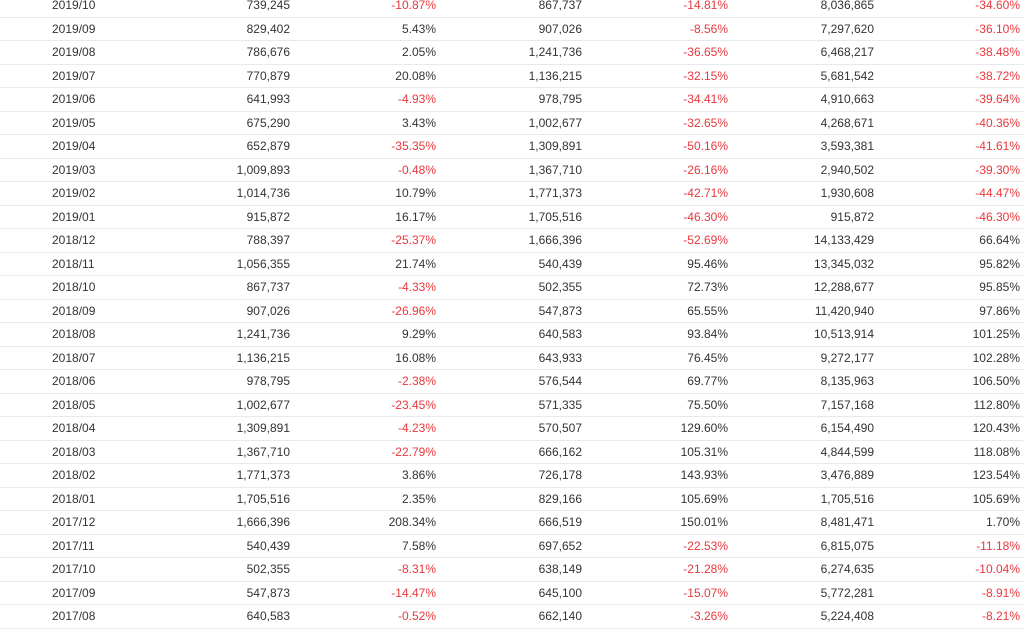  Describe the element at coordinates (418, 498) in the screenshot. I see `change-cell: 2.35%` at that location.